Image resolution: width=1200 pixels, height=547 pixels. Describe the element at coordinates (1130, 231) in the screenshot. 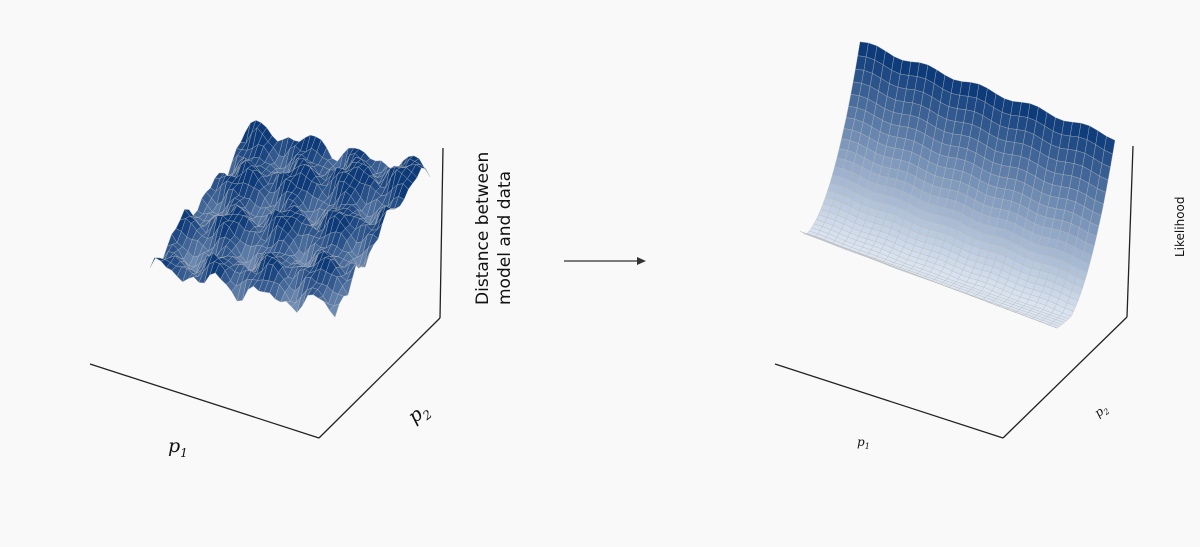

I see `right-z-axis-line` at that location.